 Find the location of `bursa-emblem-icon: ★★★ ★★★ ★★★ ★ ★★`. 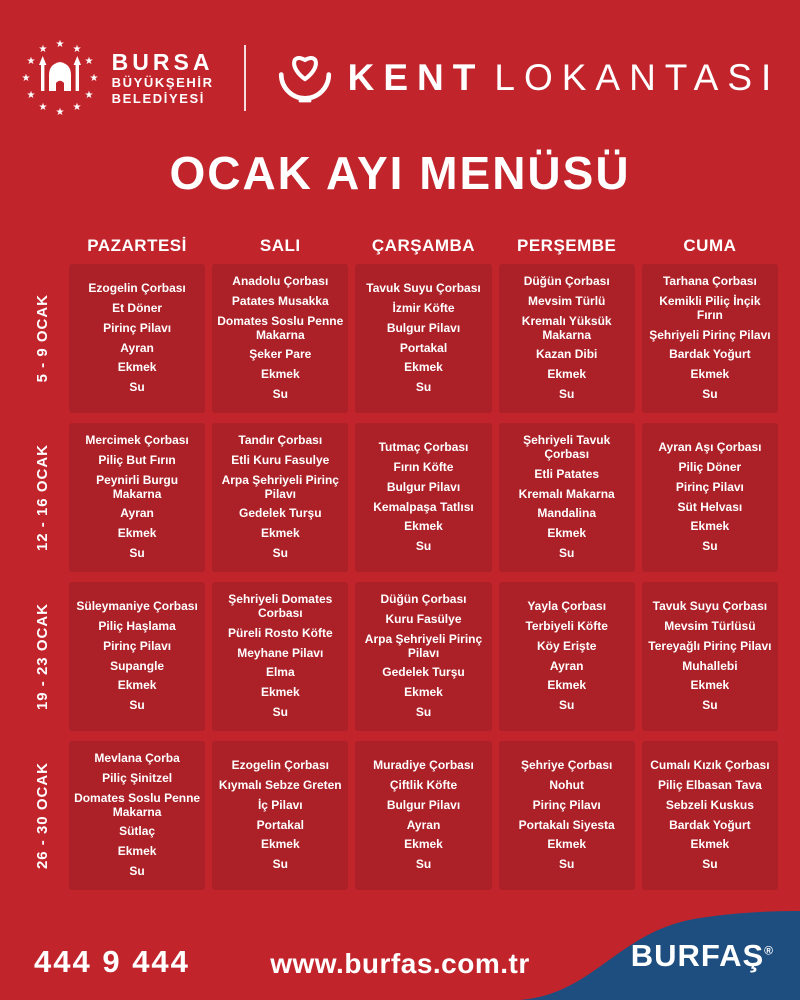

bursa-emblem-icon: ★★★ ★★★ ★★★ ★ ★★ is located at coordinates (59, 78).